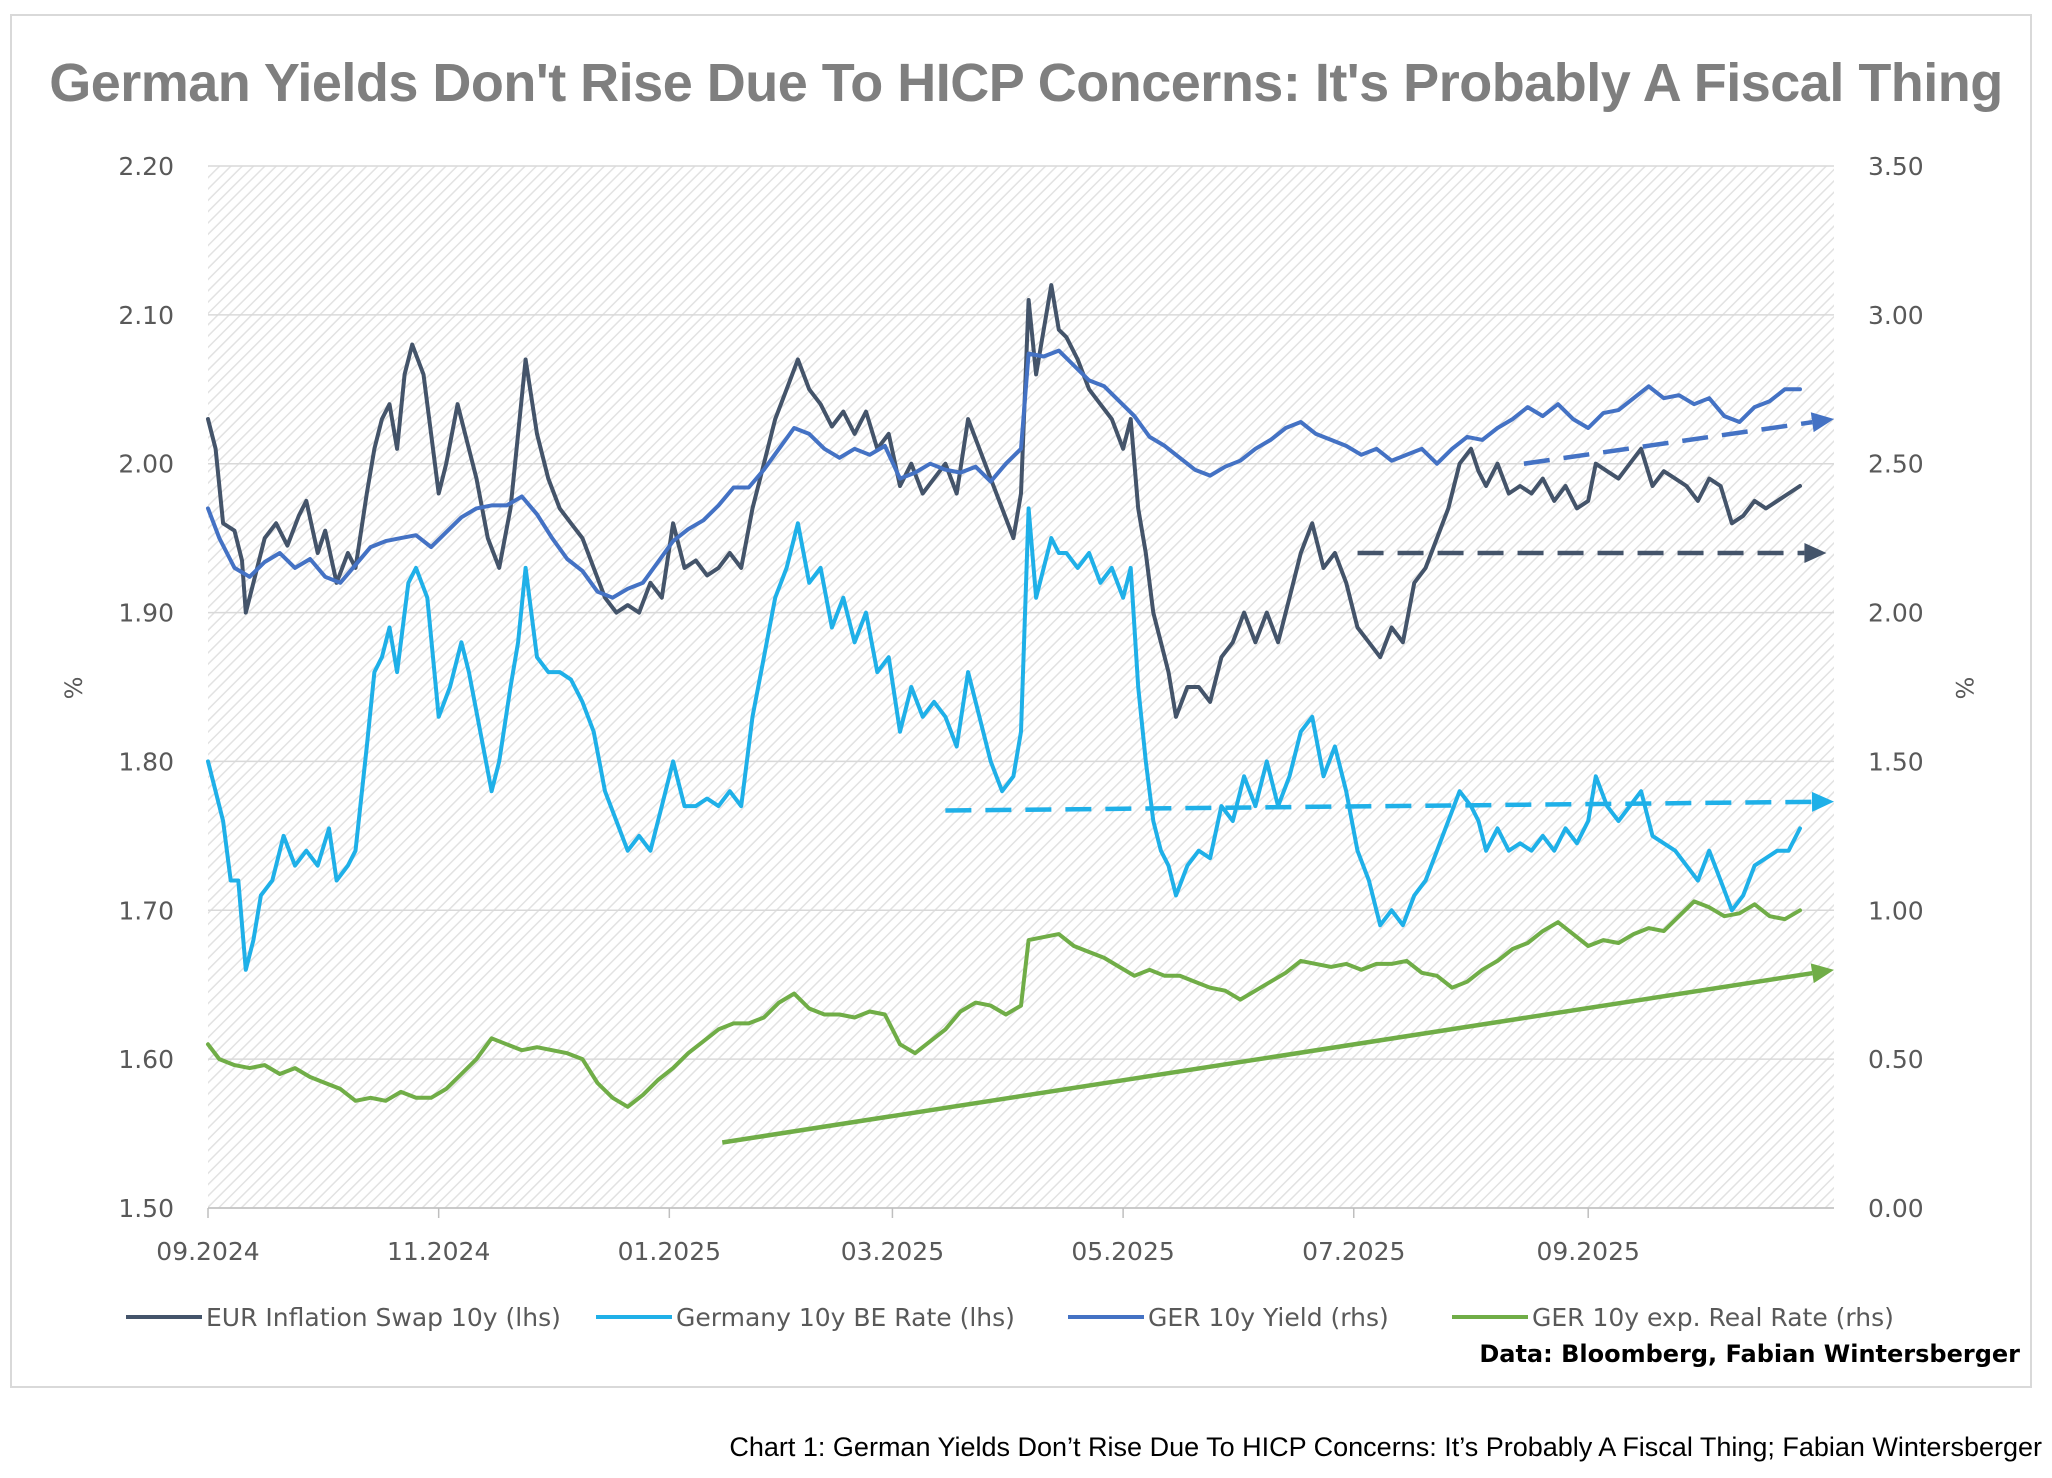 This screenshot has height=1478, width=2052. Describe the element at coordinates (1896, 687) in the screenshot. I see `y-axis-right: 3.50 3.00 2.50 2.00 1.50 1.00 0.50 0.00` at that location.